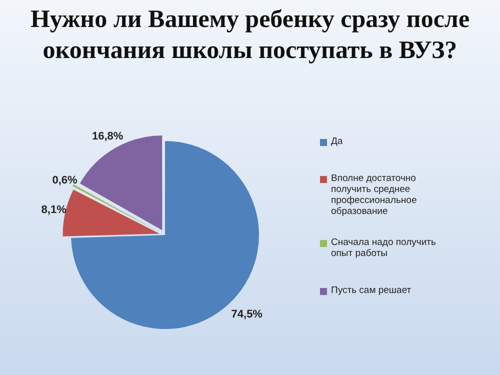 The height and width of the screenshot is (375, 500). What do you see at coordinates (371, 290) in the screenshot?
I see `legend-label: Пусть сам решает` at bounding box center [371, 290].